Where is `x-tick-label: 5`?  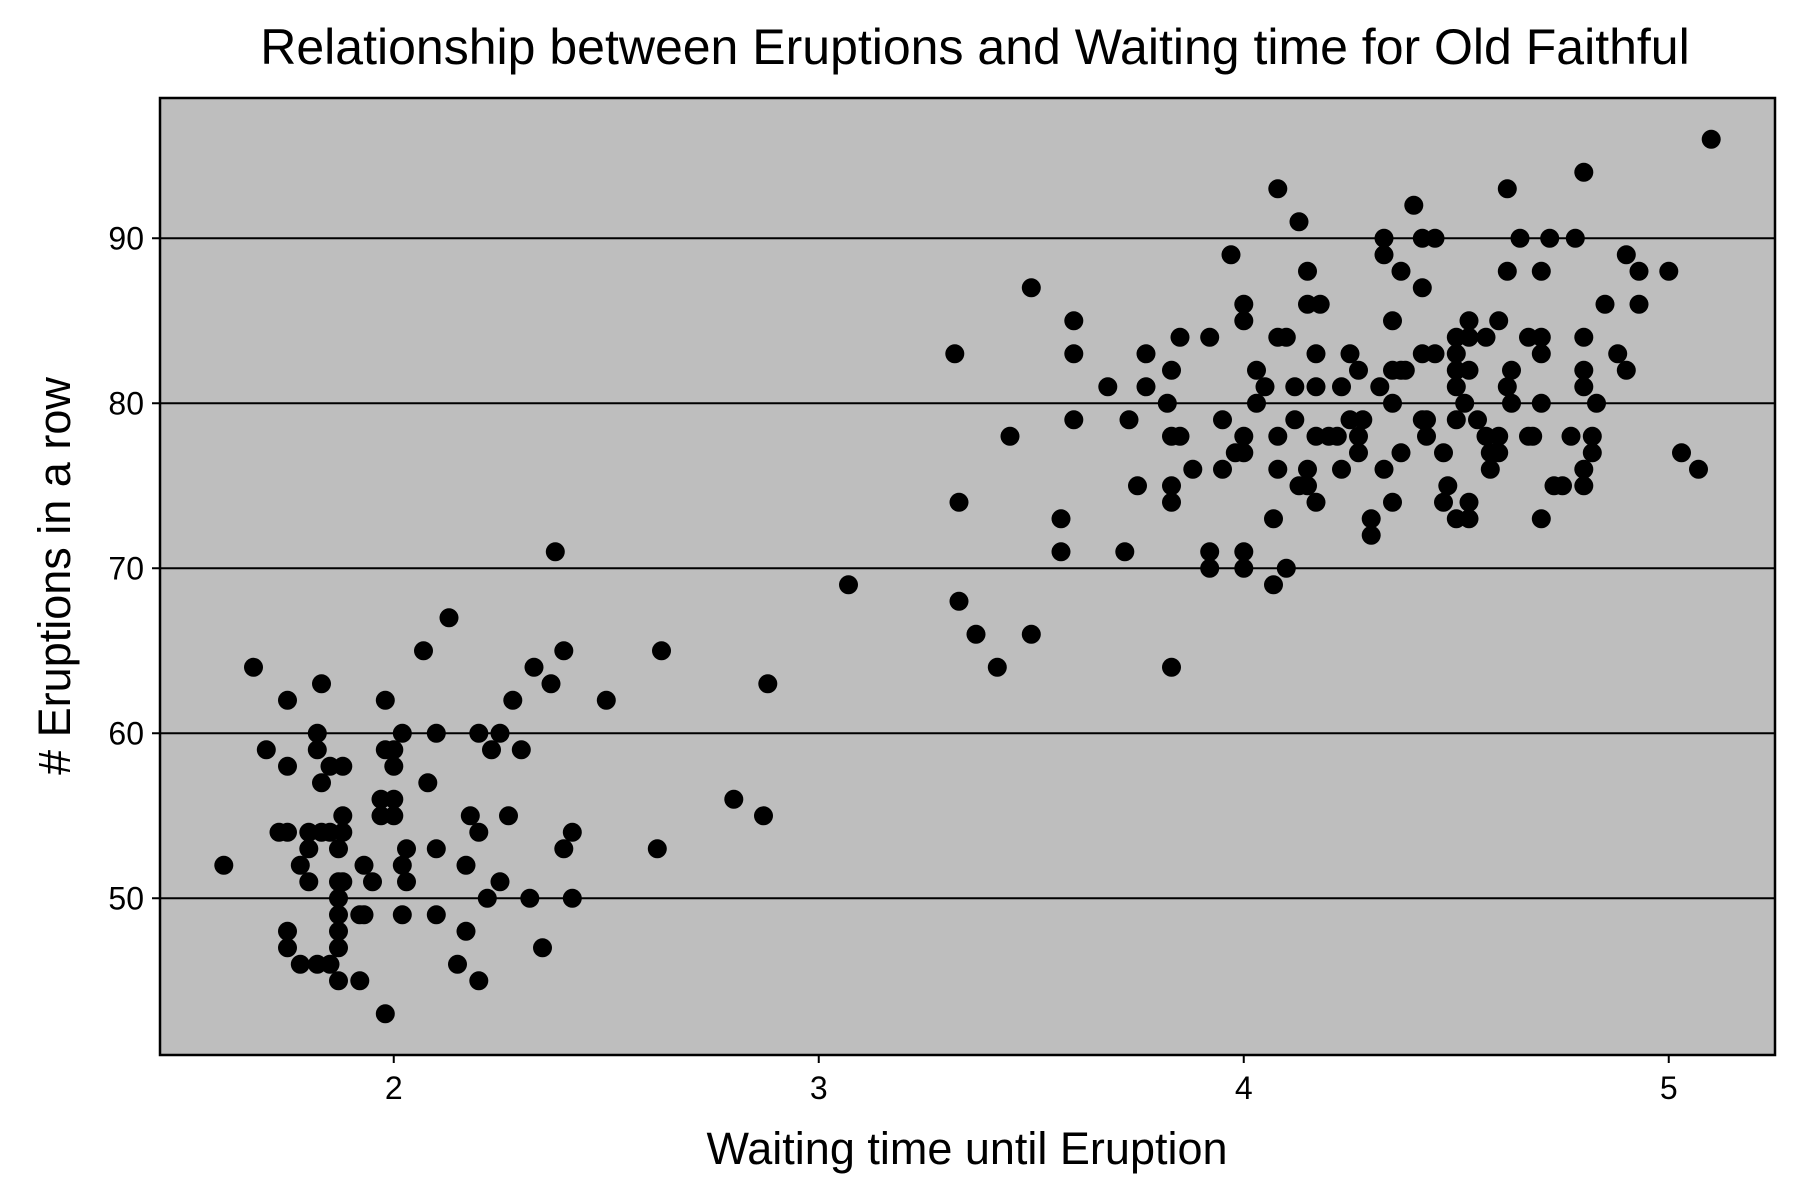 x-tick-label: 5 is located at coordinates (1669, 1088).